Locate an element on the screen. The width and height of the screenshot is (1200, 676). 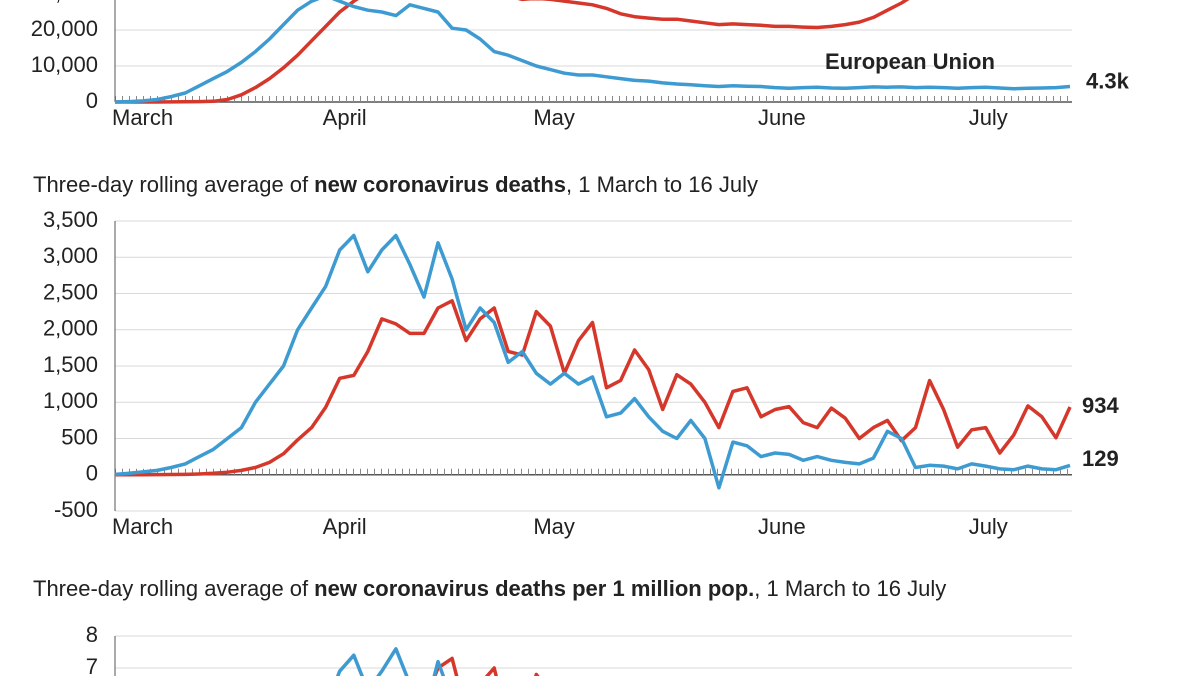
y-tick-label: 7 is located at coordinates (92, 665).